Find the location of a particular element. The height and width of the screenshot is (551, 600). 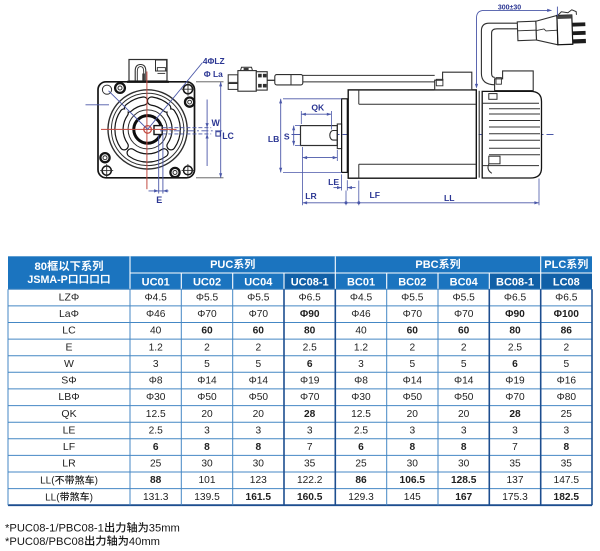

svg-text: PLC is located at coordinates (555, 265).